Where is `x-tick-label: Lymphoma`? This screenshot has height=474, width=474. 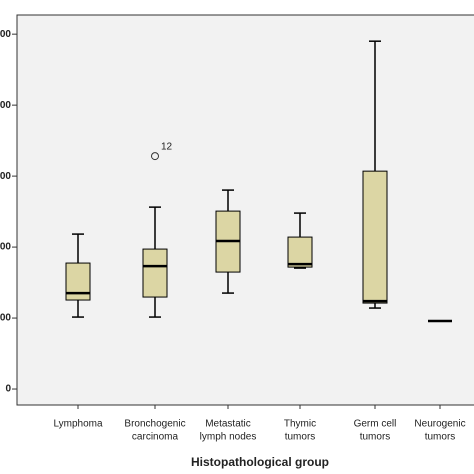
x-tick-label: Lymphoma is located at coordinates (78, 424).